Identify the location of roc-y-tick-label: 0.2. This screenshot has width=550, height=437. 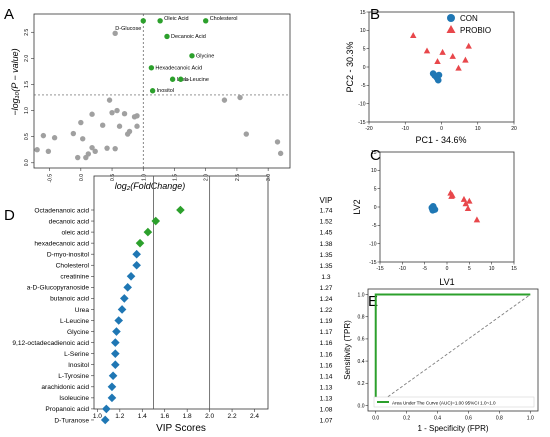
(361, 384).